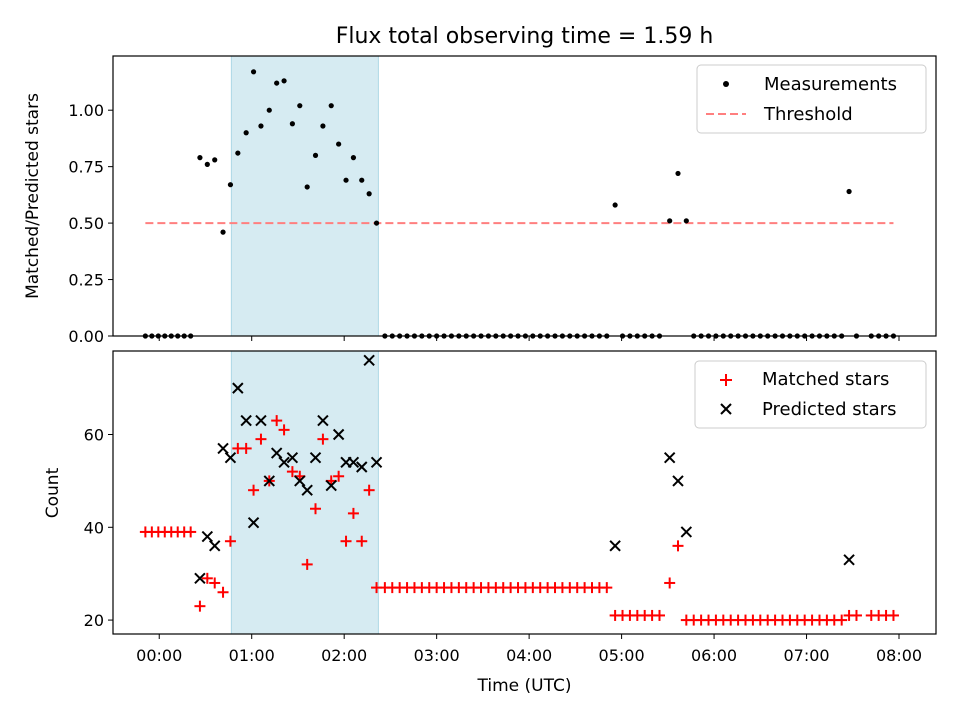 Image resolution: width=960 pixels, height=720 pixels. Describe the element at coordinates (622, 655) in the screenshot. I see `bottom-x-tick-label: 05:00` at that location.